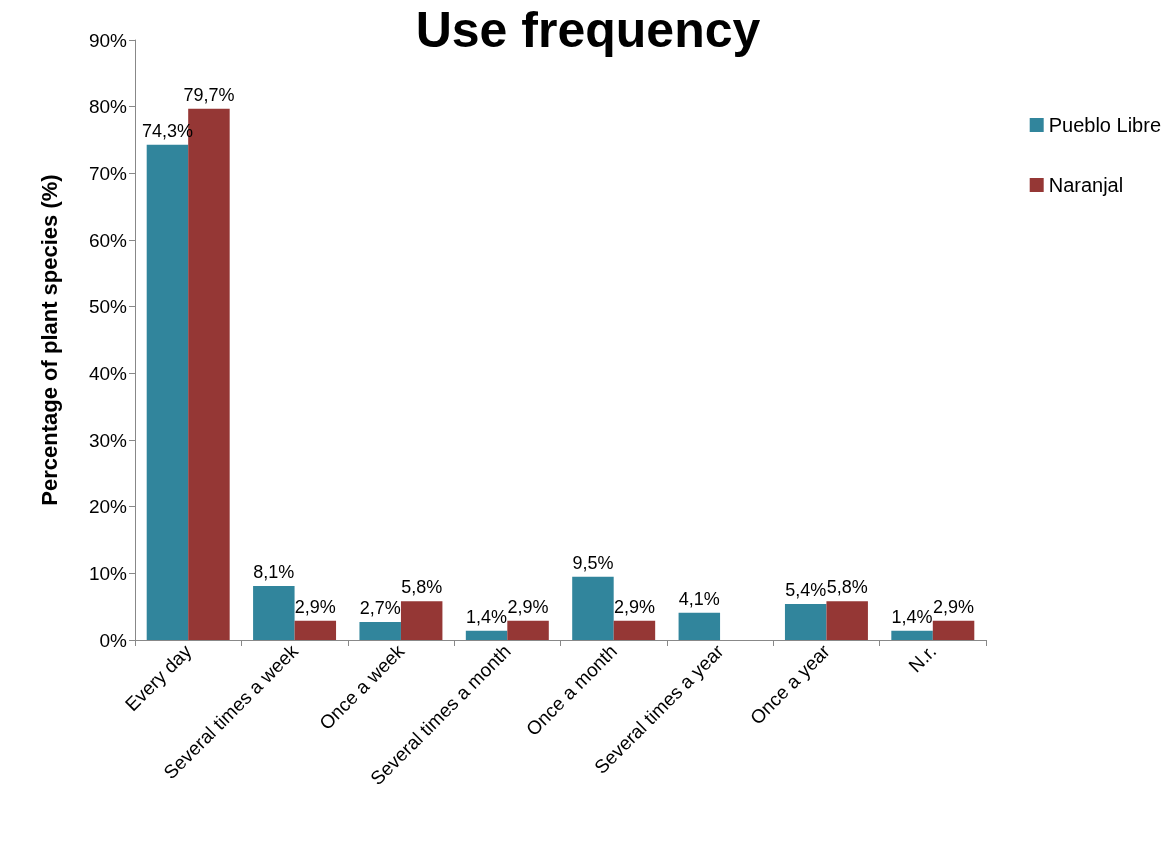 This screenshot has height=847, width=1176. I want to click on y-tick-label: 30%, so click(108, 440).